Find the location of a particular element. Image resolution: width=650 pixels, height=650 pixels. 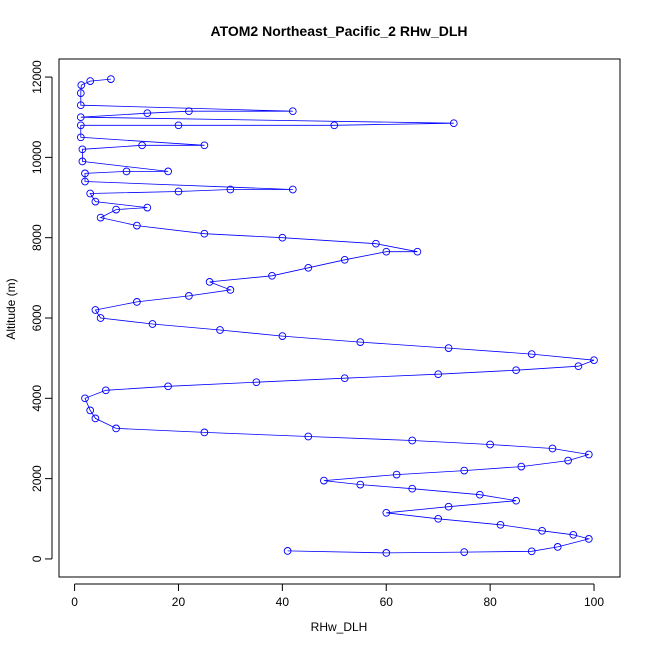

chart-title: ATOM2 Northeast_Pacific_2 RHw_DLH is located at coordinates (339, 31).